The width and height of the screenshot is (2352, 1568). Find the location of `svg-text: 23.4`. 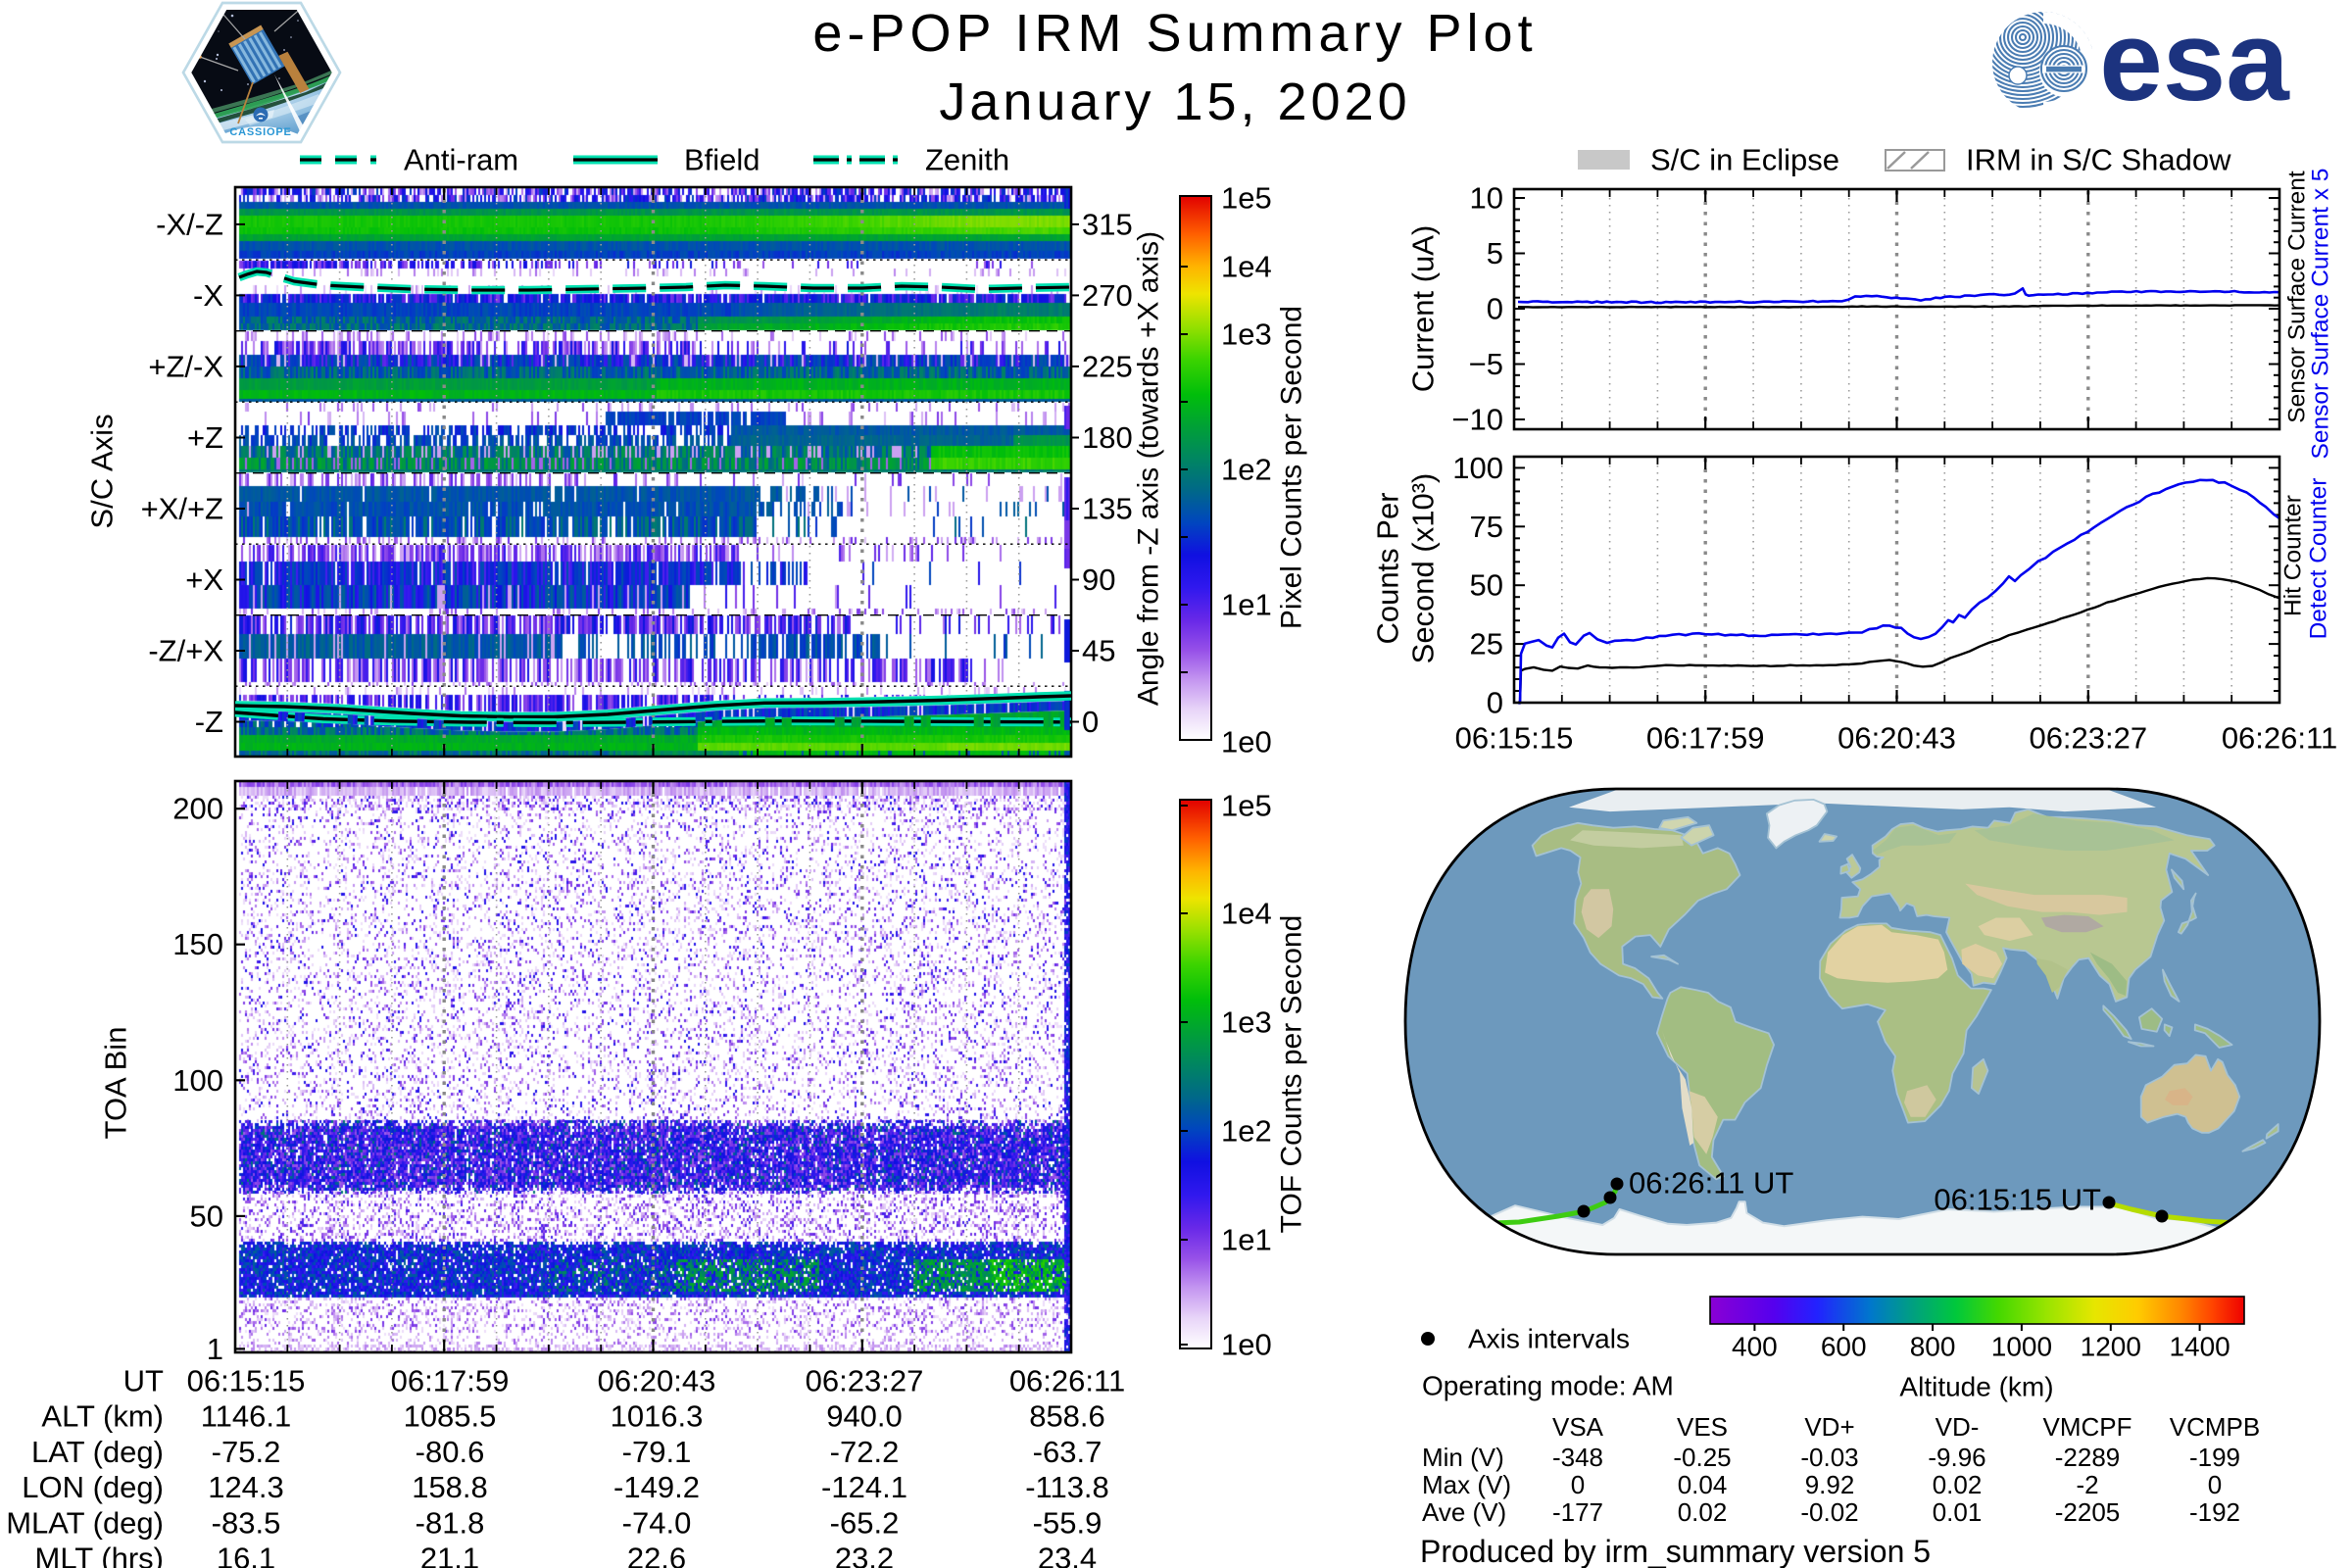

svg-text: 23.4 is located at coordinates (1067, 1555).